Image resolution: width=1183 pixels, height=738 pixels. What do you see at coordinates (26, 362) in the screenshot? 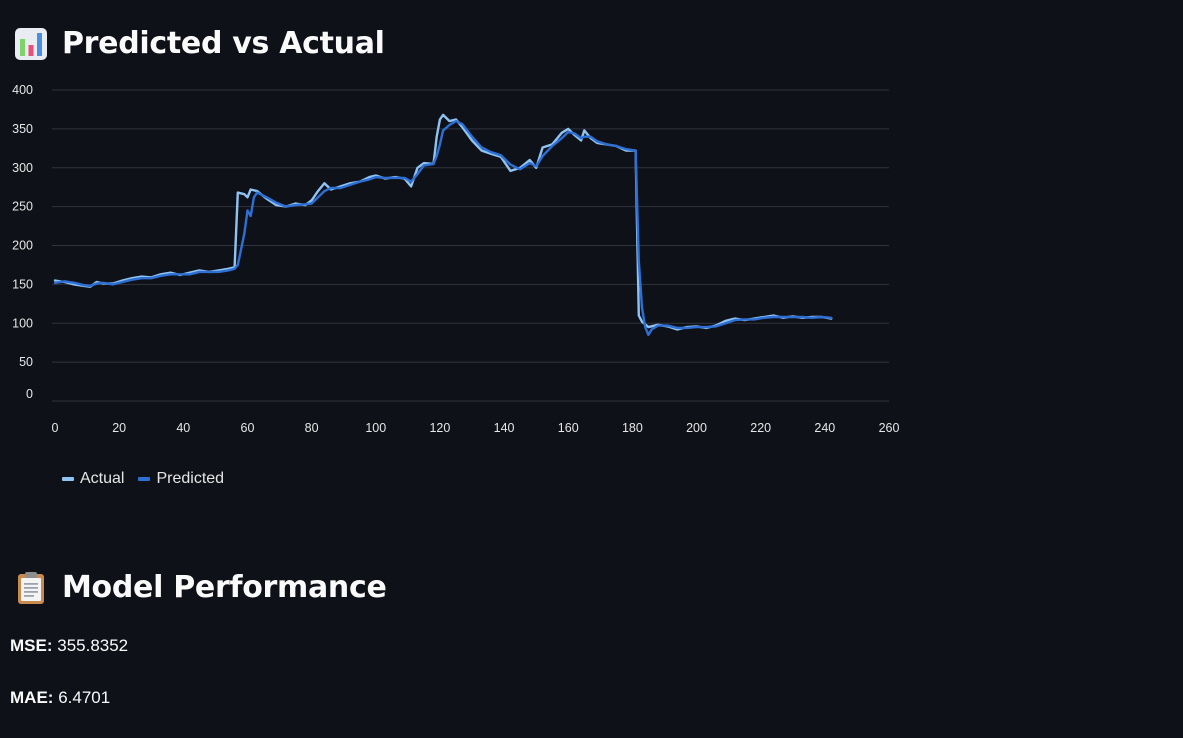
I see `y-tick-label-50: 50` at bounding box center [26, 362].